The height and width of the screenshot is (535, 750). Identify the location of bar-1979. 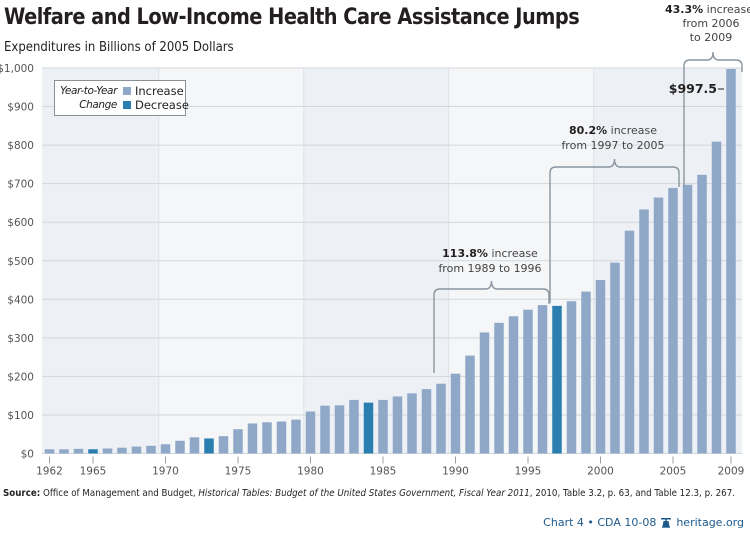
(296, 436).